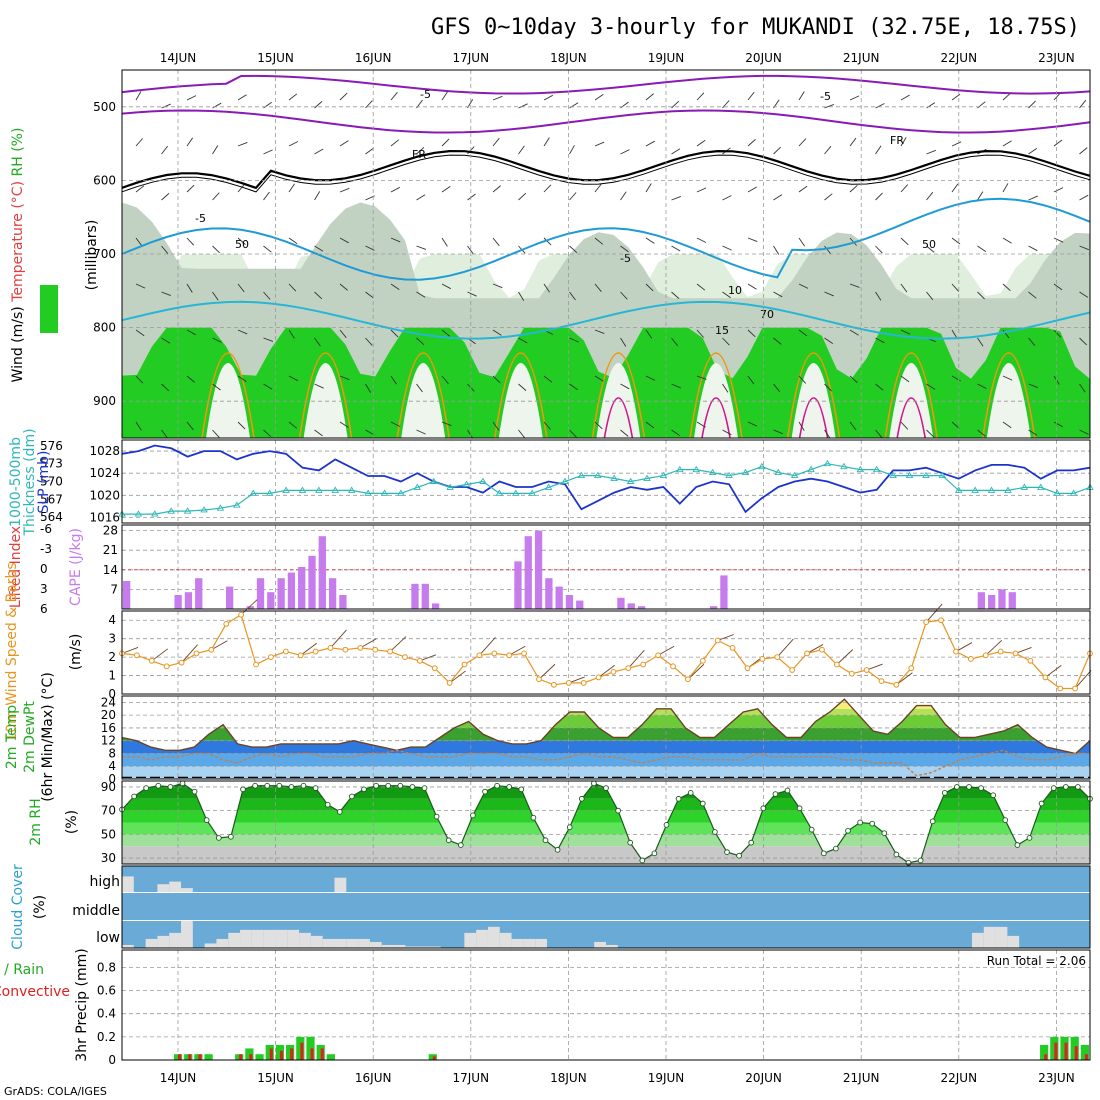  What do you see at coordinates (51, 464) in the screenshot?
I see `thickness-tick: 573` at bounding box center [51, 464].